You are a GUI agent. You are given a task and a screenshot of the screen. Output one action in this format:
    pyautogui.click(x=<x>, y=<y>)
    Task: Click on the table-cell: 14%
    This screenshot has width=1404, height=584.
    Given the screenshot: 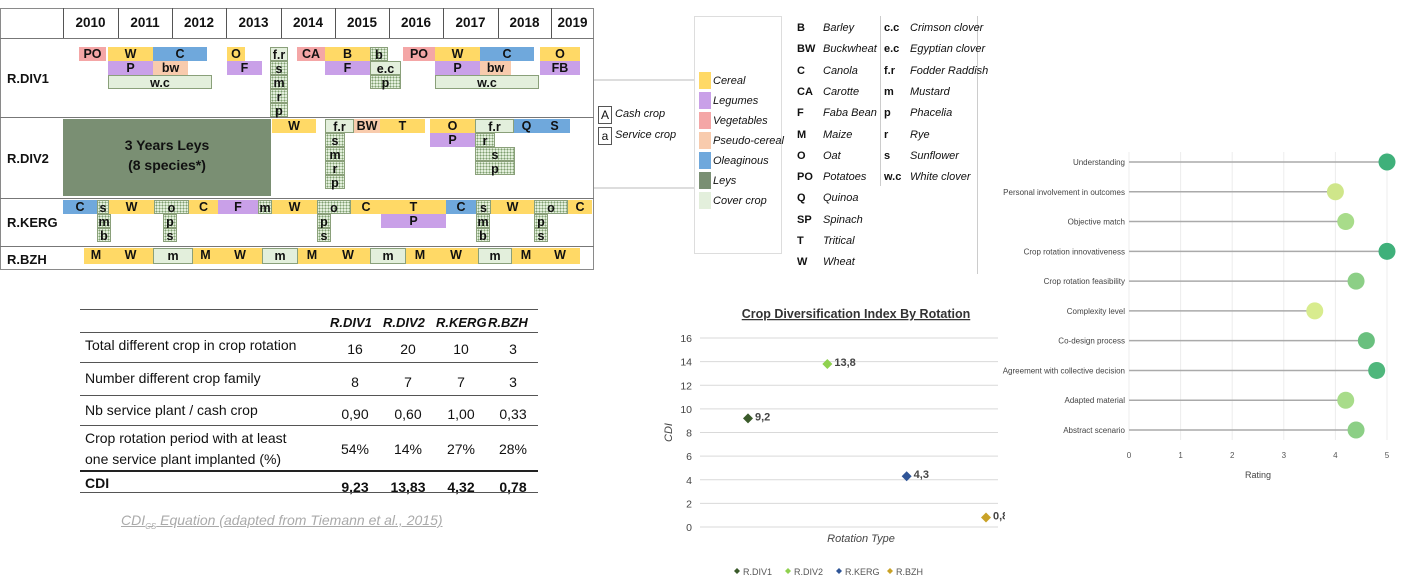 What is the action you would take?
    pyautogui.click(x=408, y=449)
    